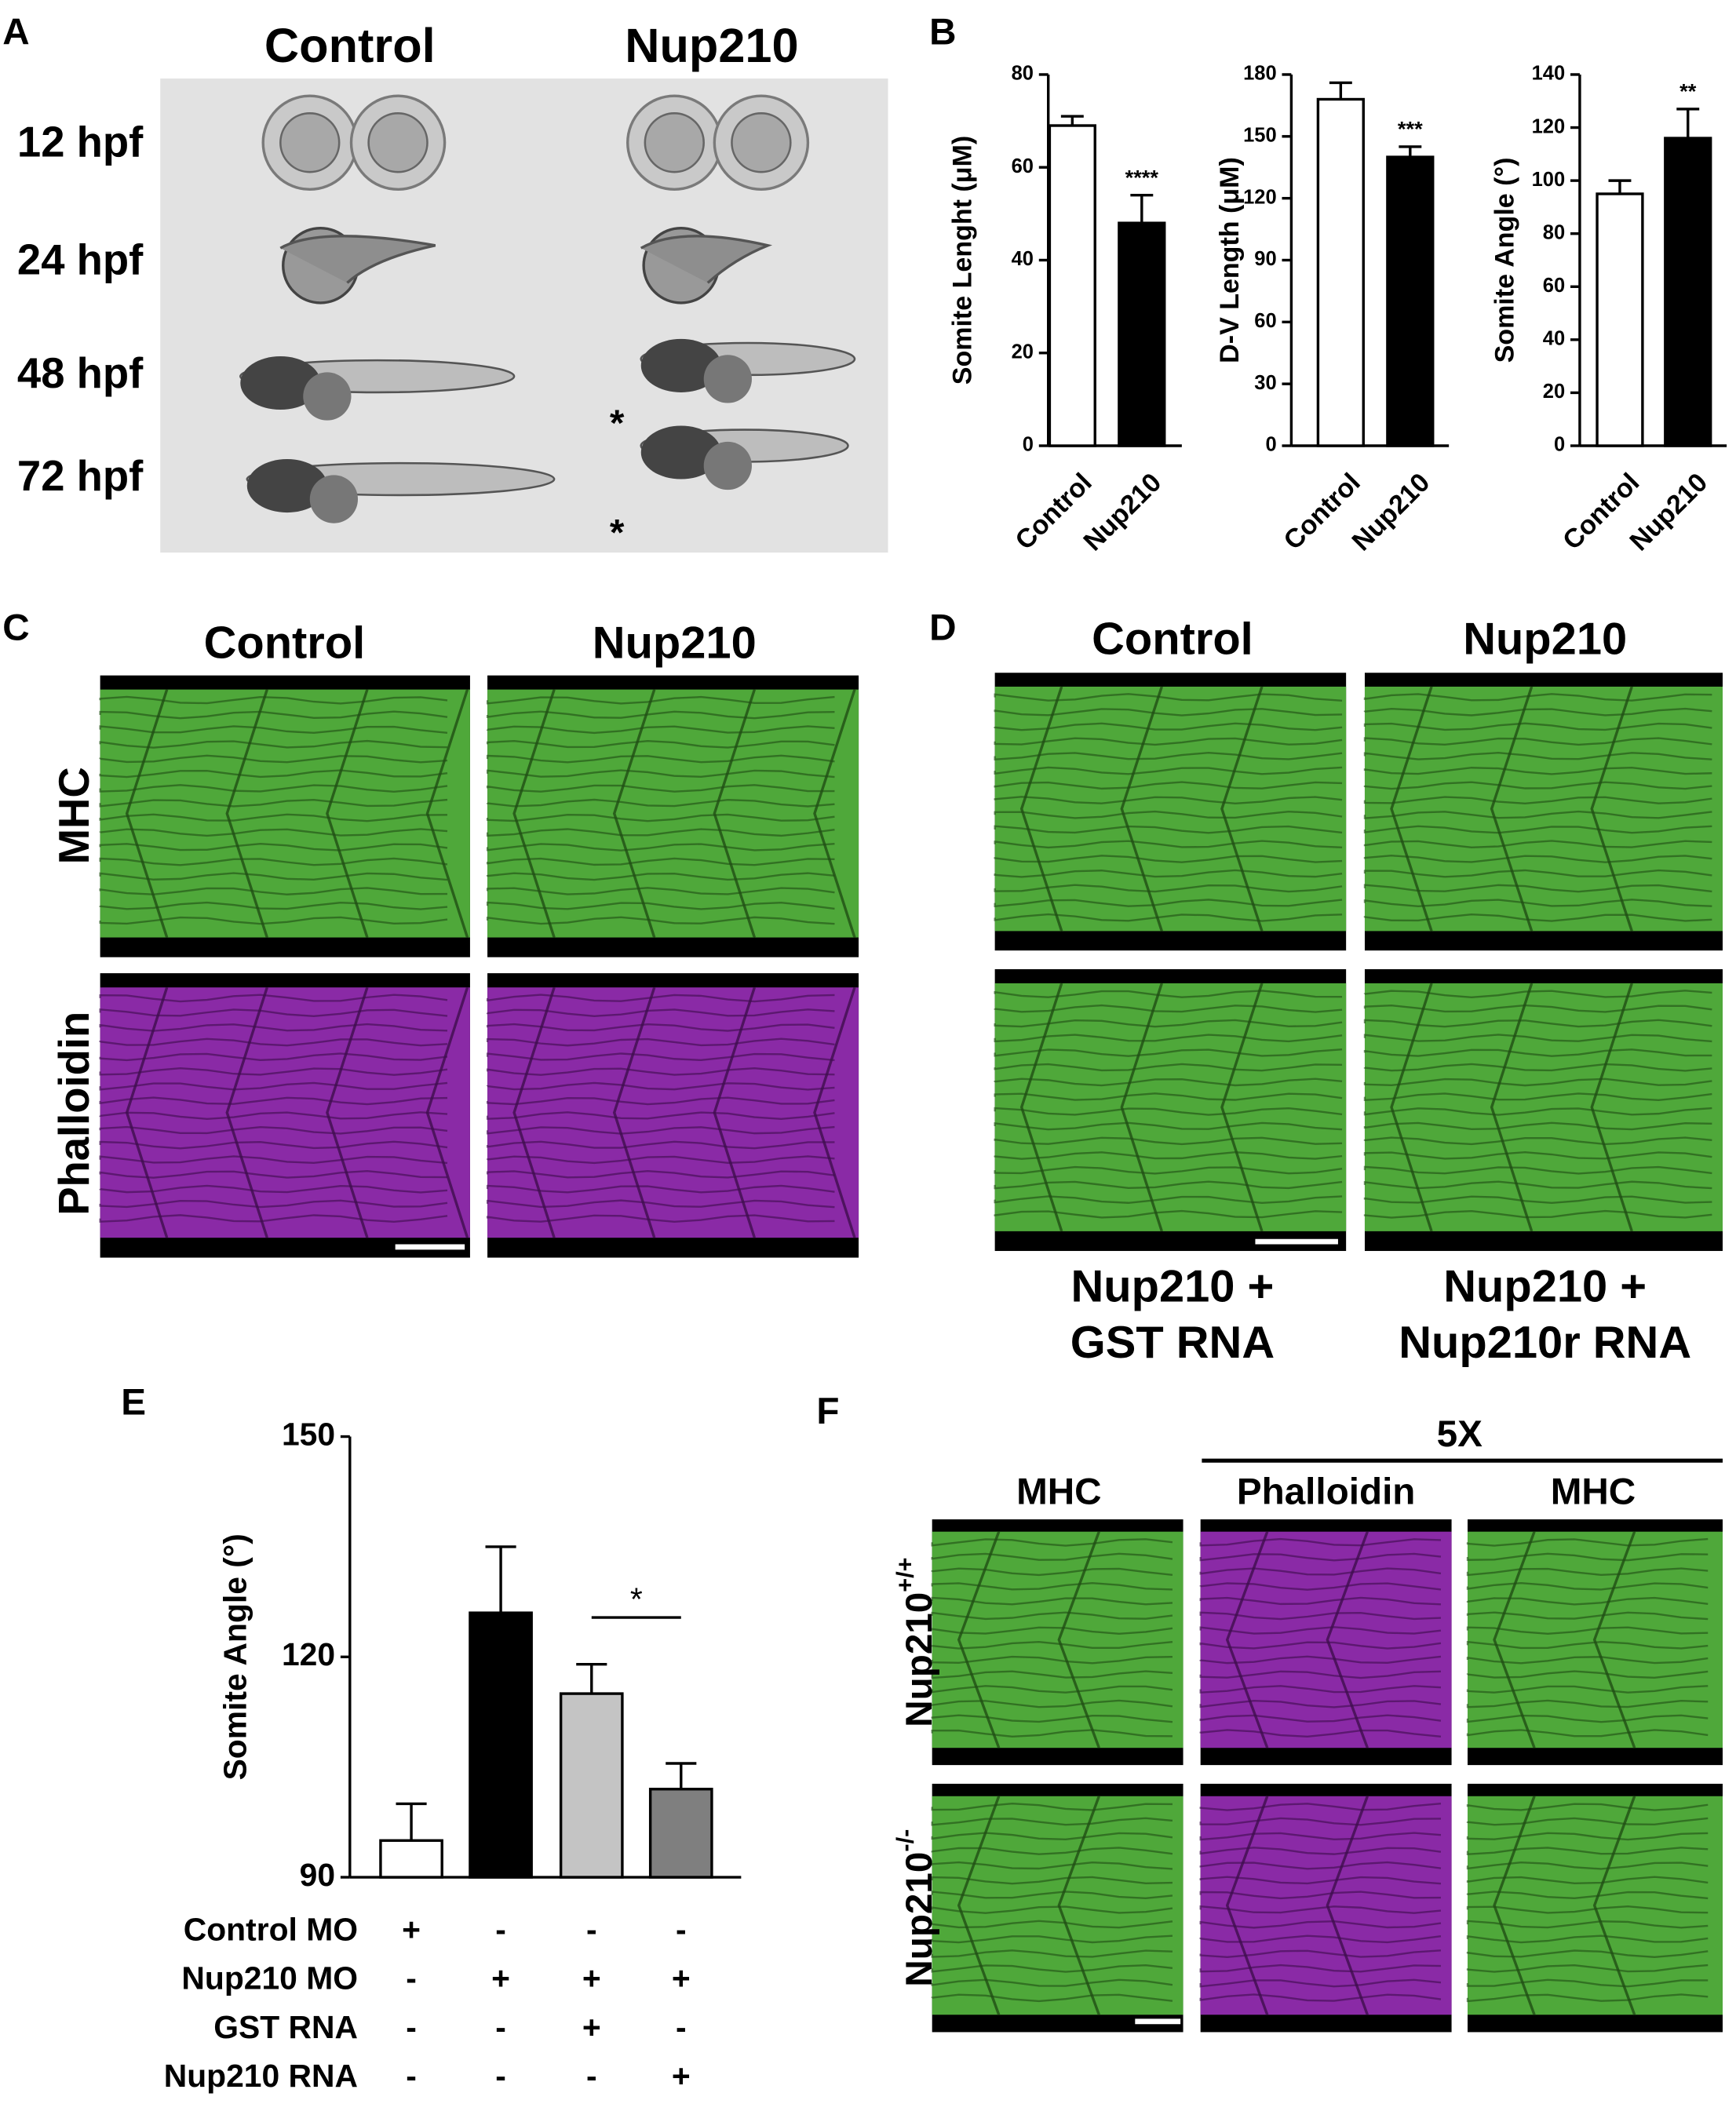  I want to click on panel-label: C, so click(15, 627).